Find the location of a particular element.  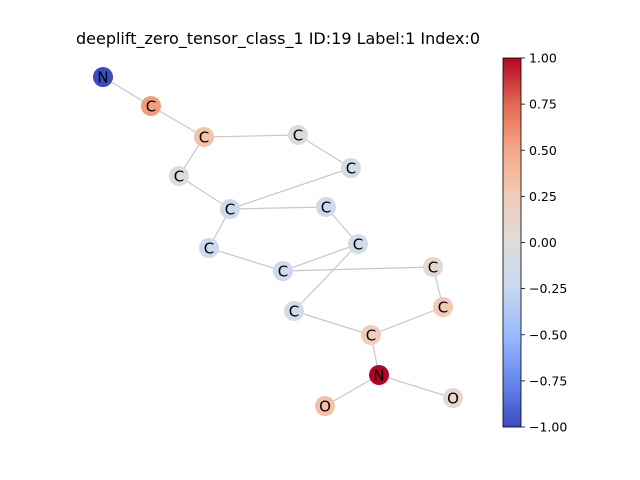

colorbar-ticks: 1.00 0.75 0.50 0.25 0.00 −0.25 −0.50 −0.75 −1.00 is located at coordinates (544, 243).